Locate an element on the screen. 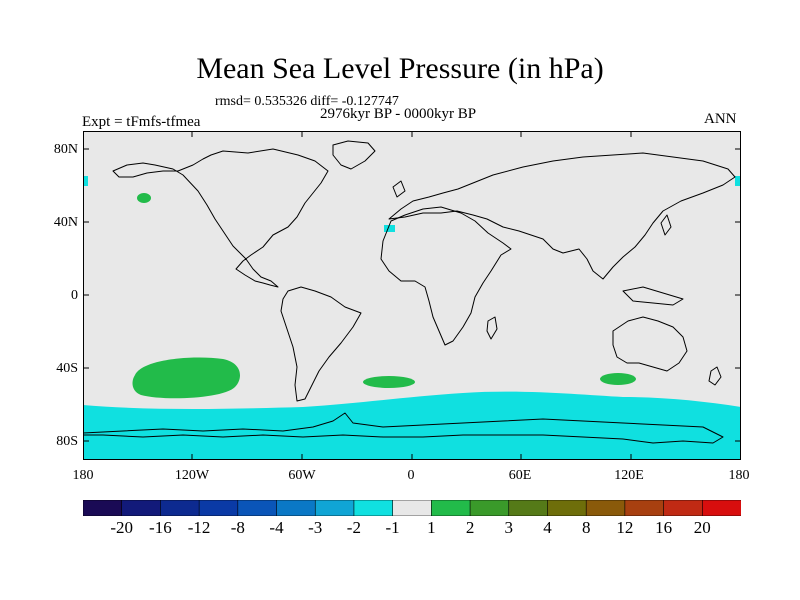 Image resolution: width=800 pixels, height=600 pixels. lon-label-60e: 60E is located at coordinates (520, 475).